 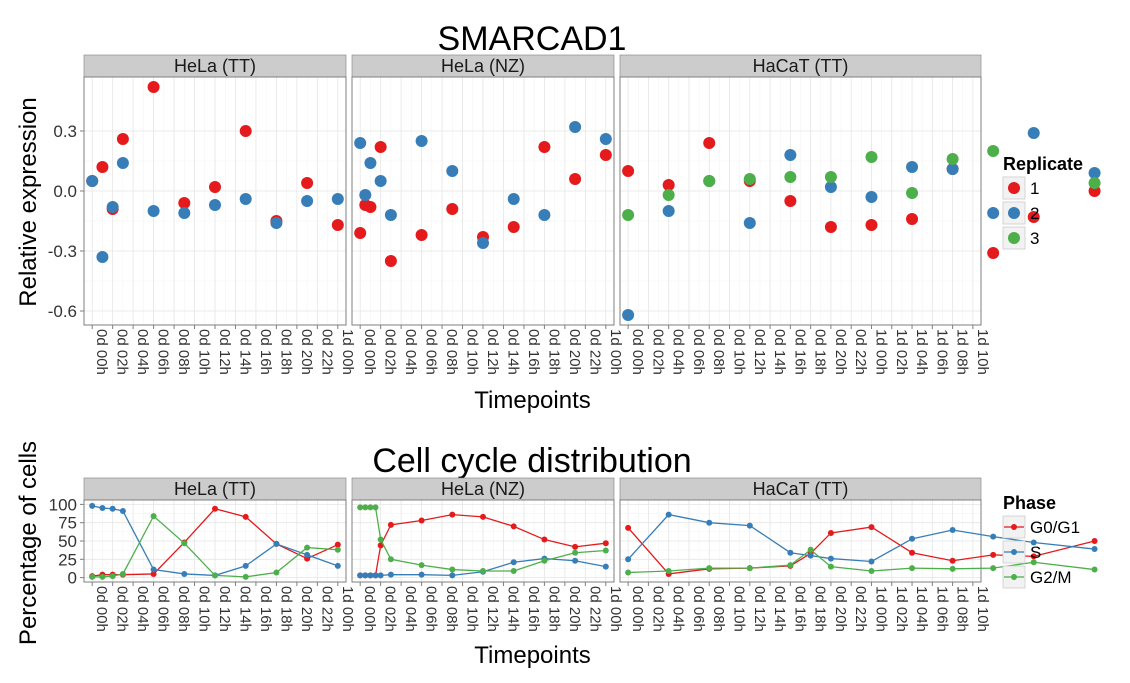 I want to click on y-tick-label: 0, so click(x=72, y=578).